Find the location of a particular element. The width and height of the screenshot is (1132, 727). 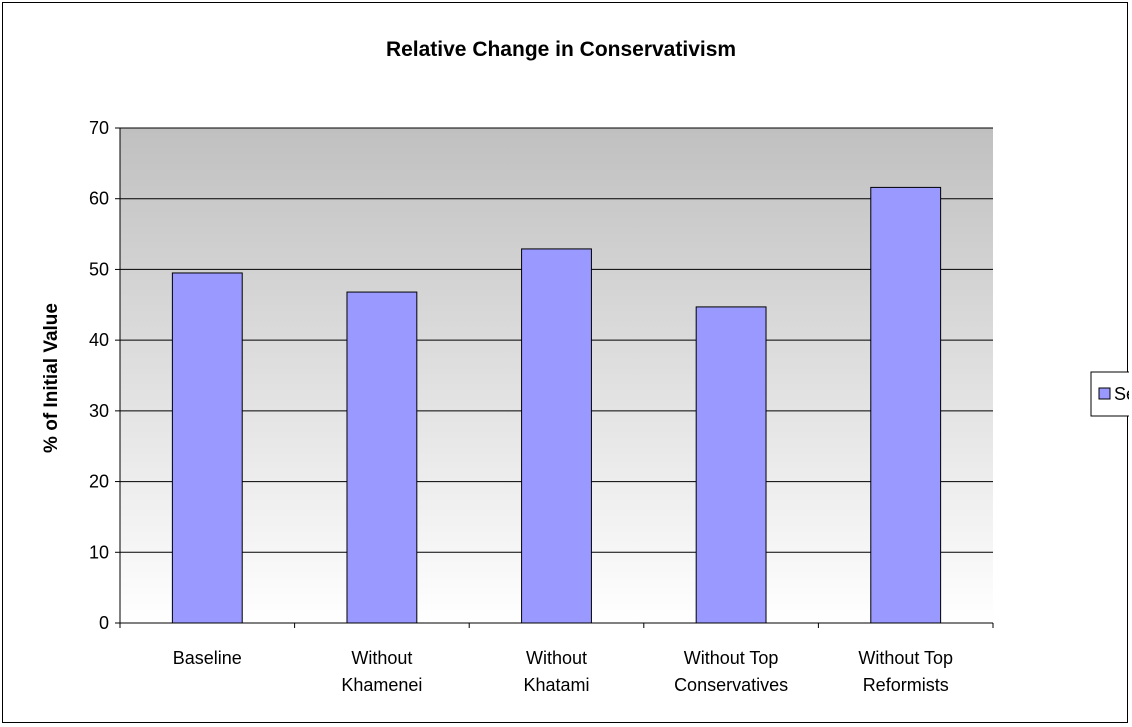

y-tick-label: 70 is located at coordinates (99, 128).